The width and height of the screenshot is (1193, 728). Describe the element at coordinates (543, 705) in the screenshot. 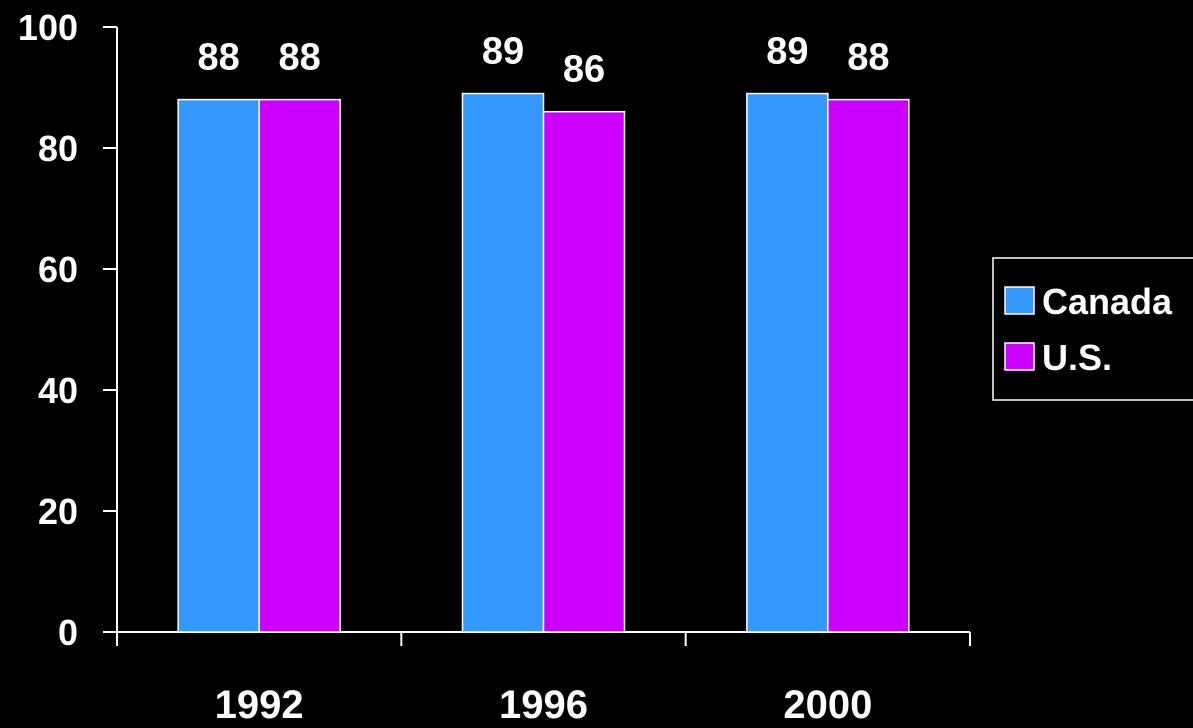

I see `category-label: 1996` at that location.